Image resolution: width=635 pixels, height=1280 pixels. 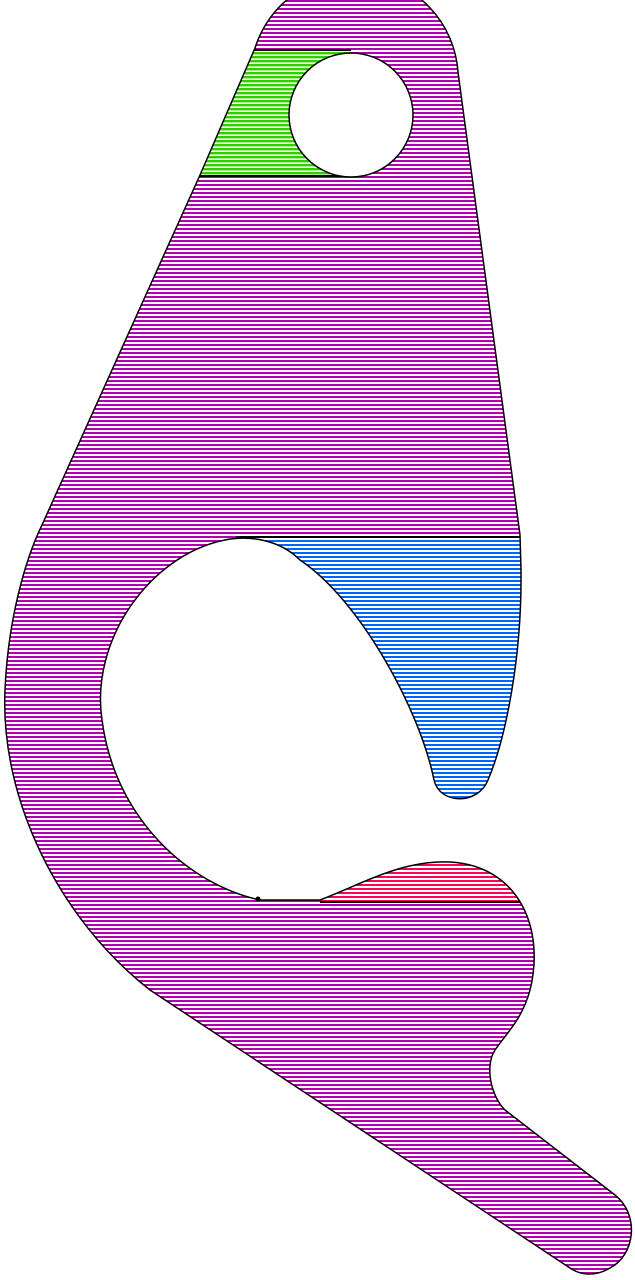 What do you see at coordinates (258, 899) in the screenshot?
I see `vertex-dot` at bounding box center [258, 899].